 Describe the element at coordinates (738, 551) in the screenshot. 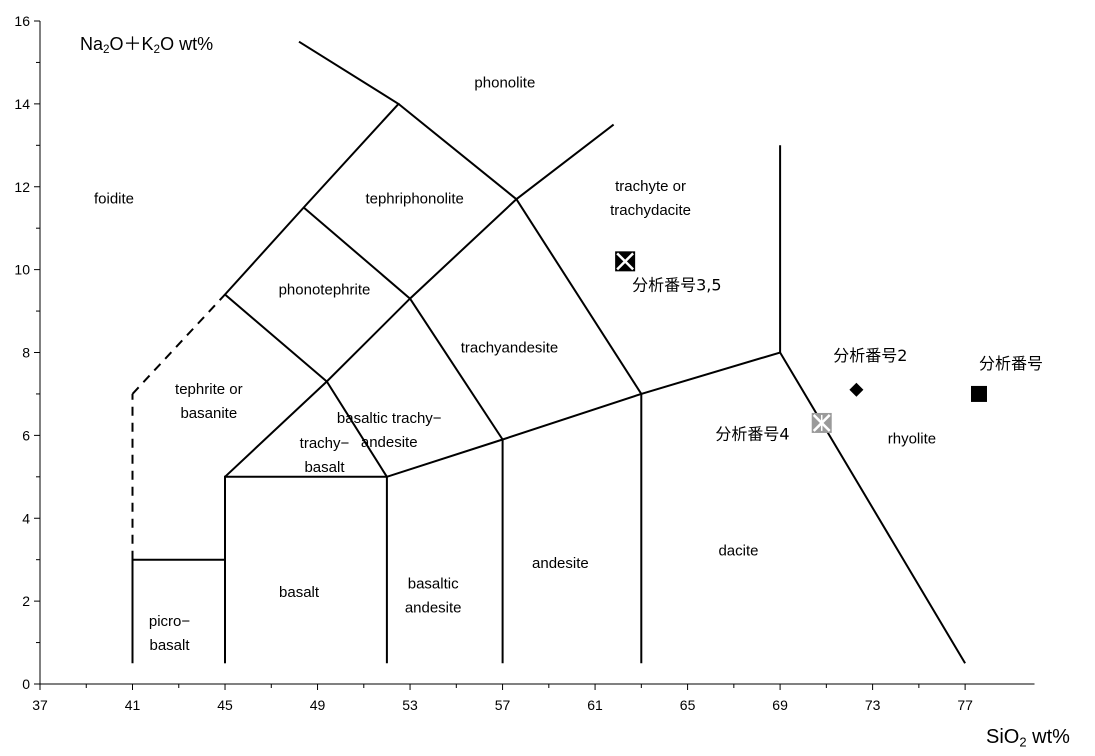

I see `region-label-dacite: dacite` at that location.